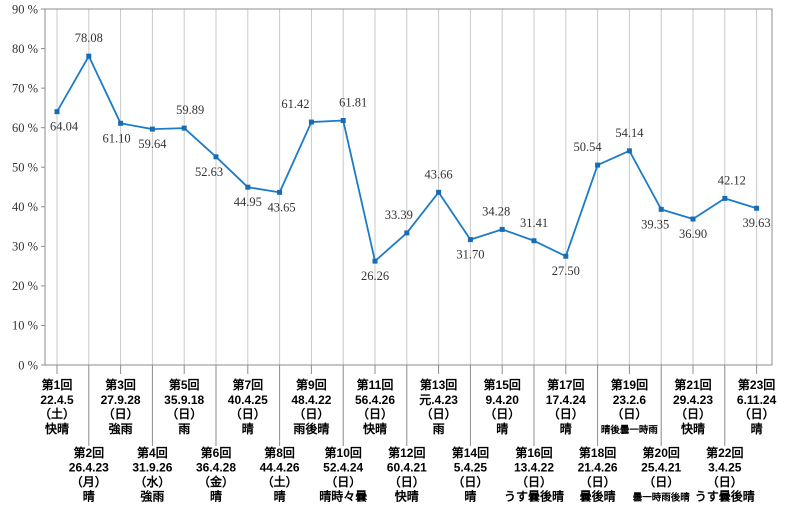 The width and height of the screenshot is (790, 507). I want to click on y-axis-tick-label: 80 %, so click(25, 49).